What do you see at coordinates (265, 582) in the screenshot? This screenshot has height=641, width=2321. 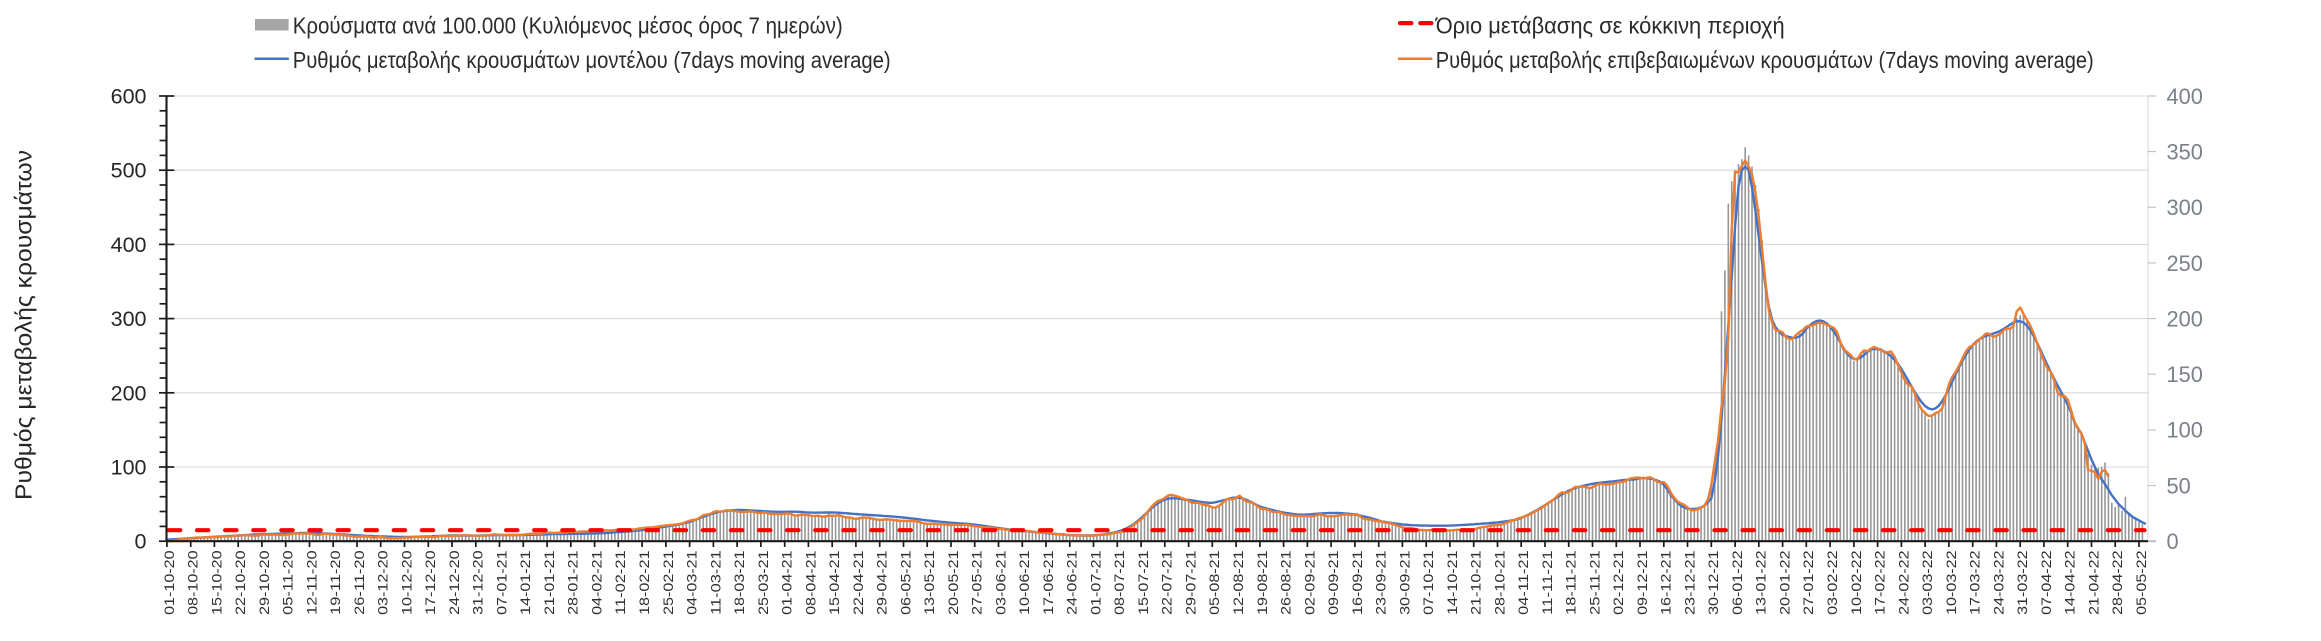 I see `svg-text: 29-10-20` at bounding box center [265, 582].